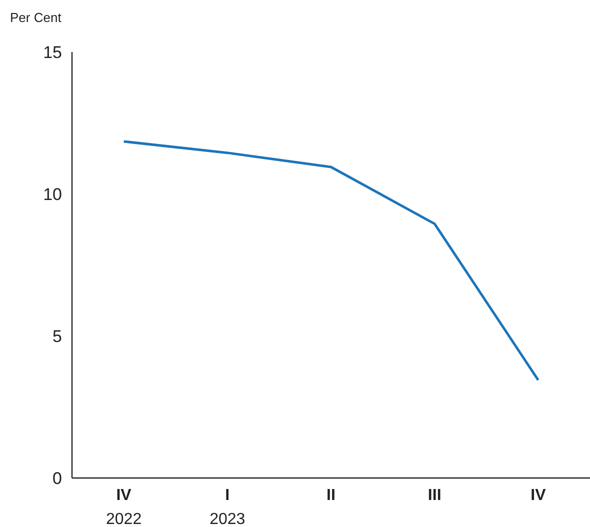 The image size is (590, 527). What do you see at coordinates (57, 336) in the screenshot?
I see `y-tick-label: 5` at bounding box center [57, 336].